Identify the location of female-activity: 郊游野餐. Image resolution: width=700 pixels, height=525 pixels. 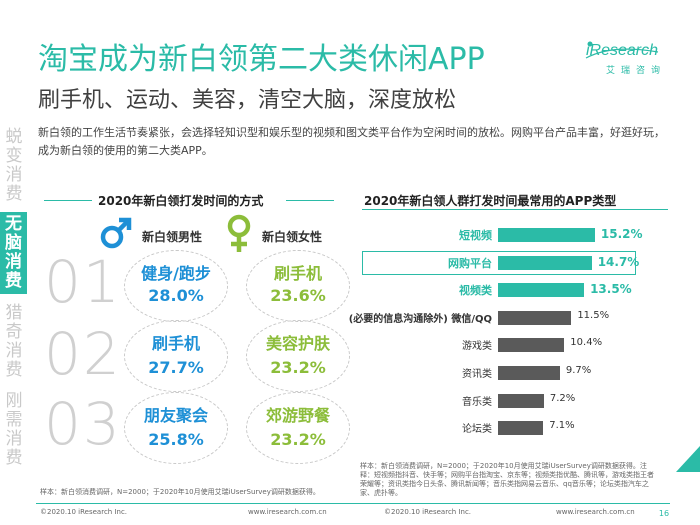
(297, 415).